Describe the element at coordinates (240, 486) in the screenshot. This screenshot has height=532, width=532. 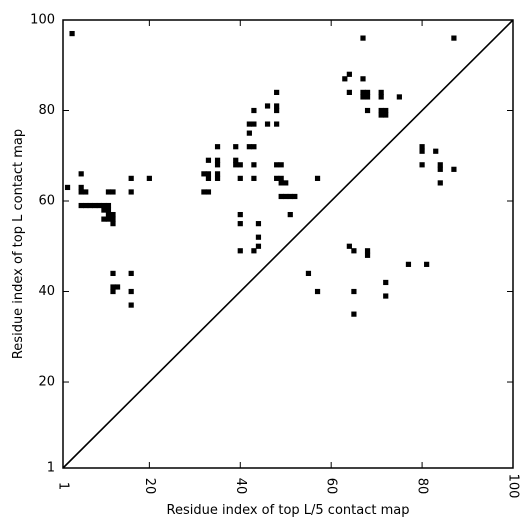
I see `x-tick-label: 40` at that location.